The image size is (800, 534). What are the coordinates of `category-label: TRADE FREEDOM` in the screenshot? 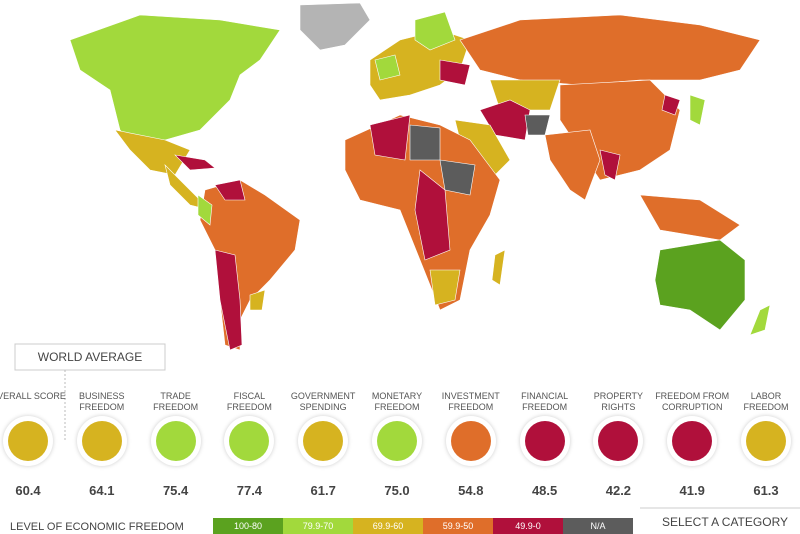 It's located at (176, 401).